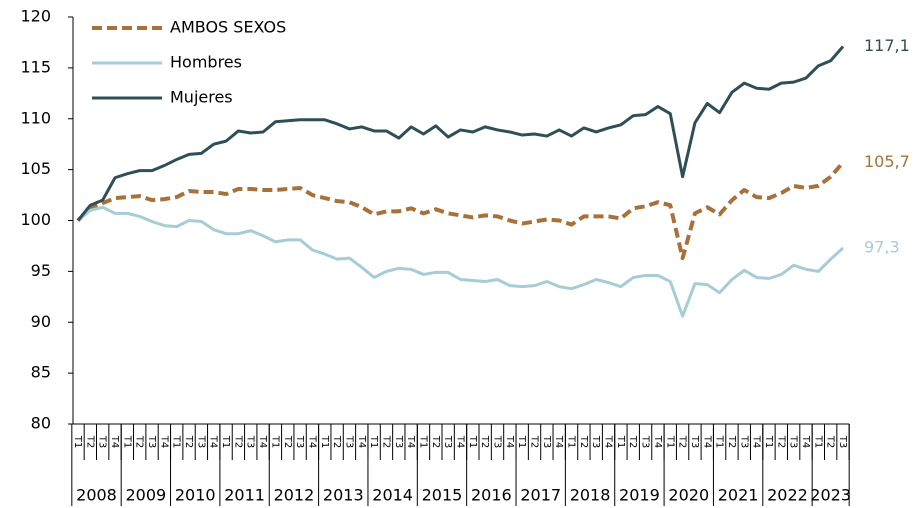 The width and height of the screenshot is (917, 508). Describe the element at coordinates (35, 117) in the screenshot. I see `y-tick-label: 110` at that location.